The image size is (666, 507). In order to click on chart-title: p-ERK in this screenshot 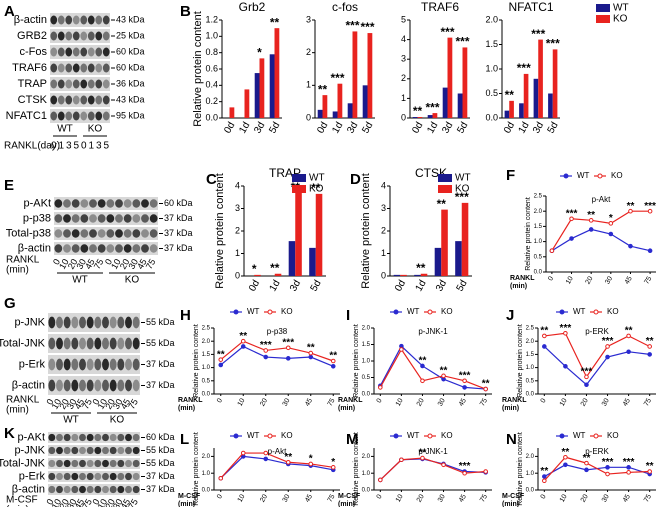, I will do `click(597, 451)`.